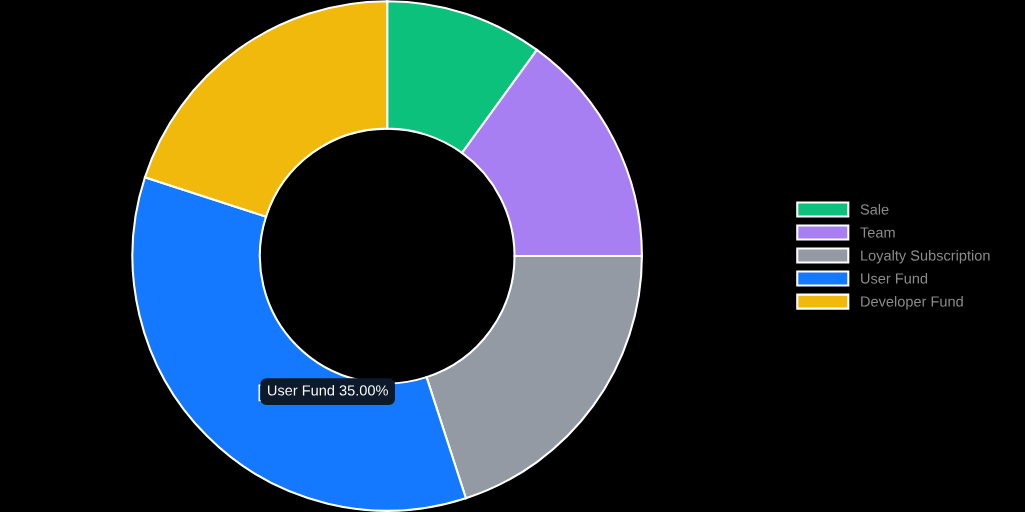 This screenshot has width=1025, height=512. Describe the element at coordinates (874, 209) in the screenshot. I see `legend-label: Sale` at that location.